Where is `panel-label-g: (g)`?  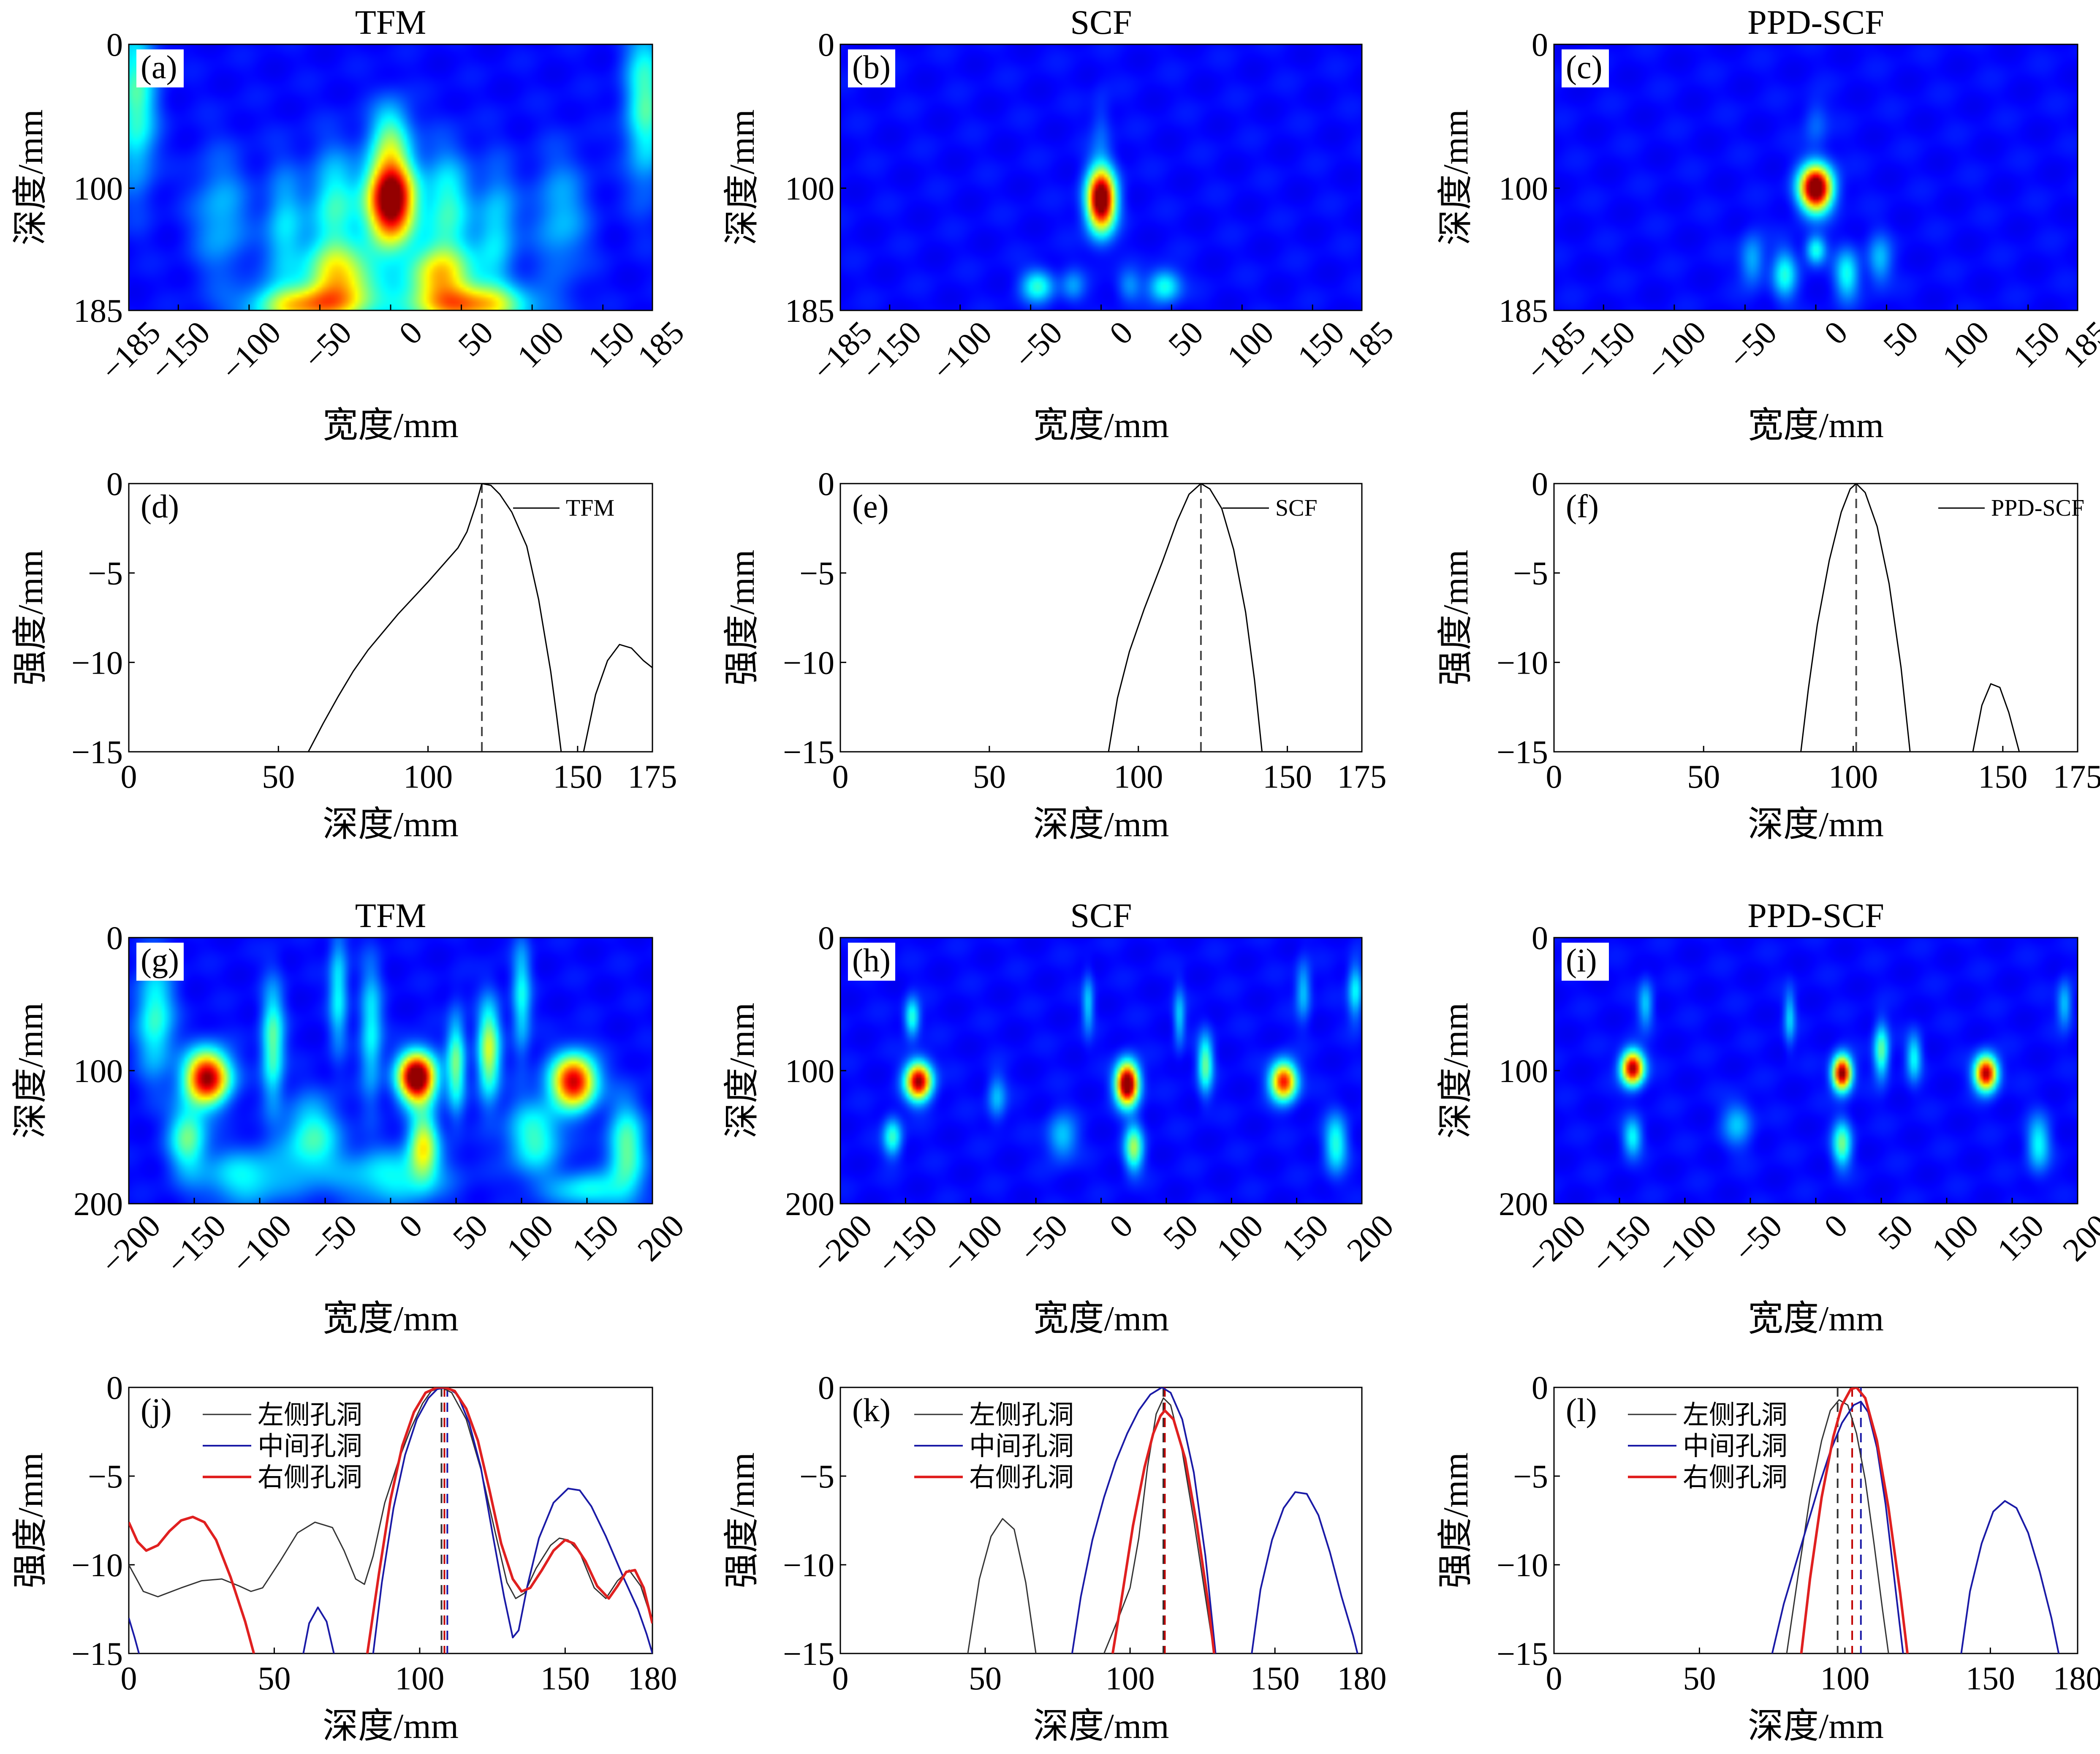
panel-label-g: (g) is located at coordinates (160, 960).